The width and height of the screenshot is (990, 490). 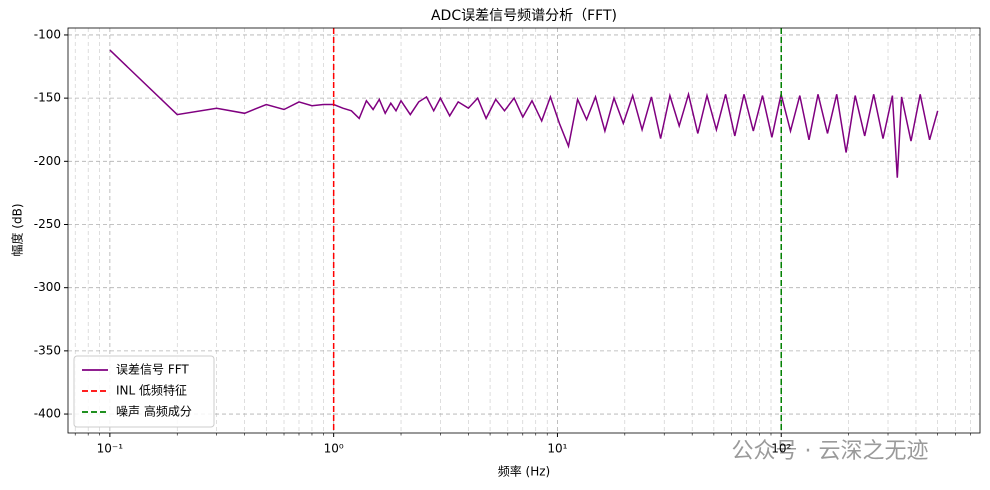 I want to click on x-tick-label: 10², so click(x=781, y=449).